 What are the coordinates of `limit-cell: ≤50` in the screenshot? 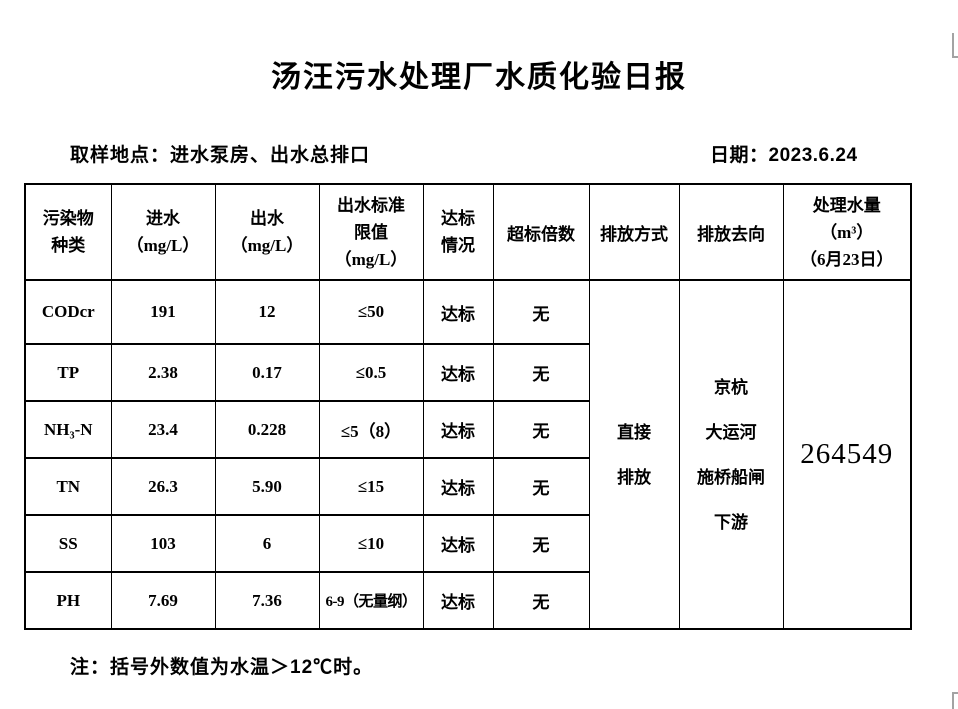 It's located at (371, 312).